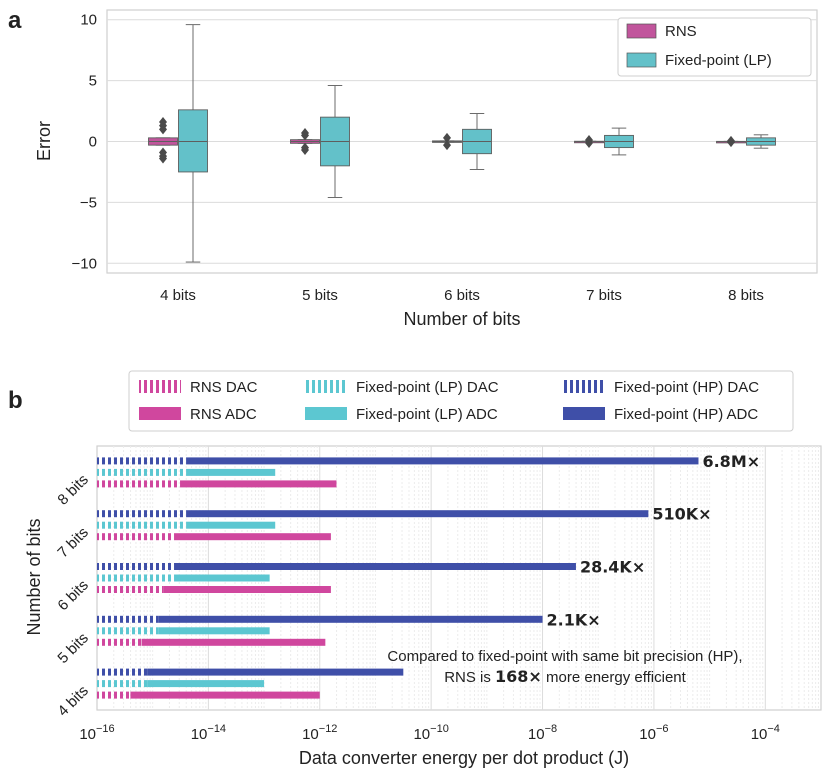 Image resolution: width=830 pixels, height=782 pixels. What do you see at coordinates (105, 729) in the screenshot?
I see `x-tick-exponent: −16` at bounding box center [105, 729].